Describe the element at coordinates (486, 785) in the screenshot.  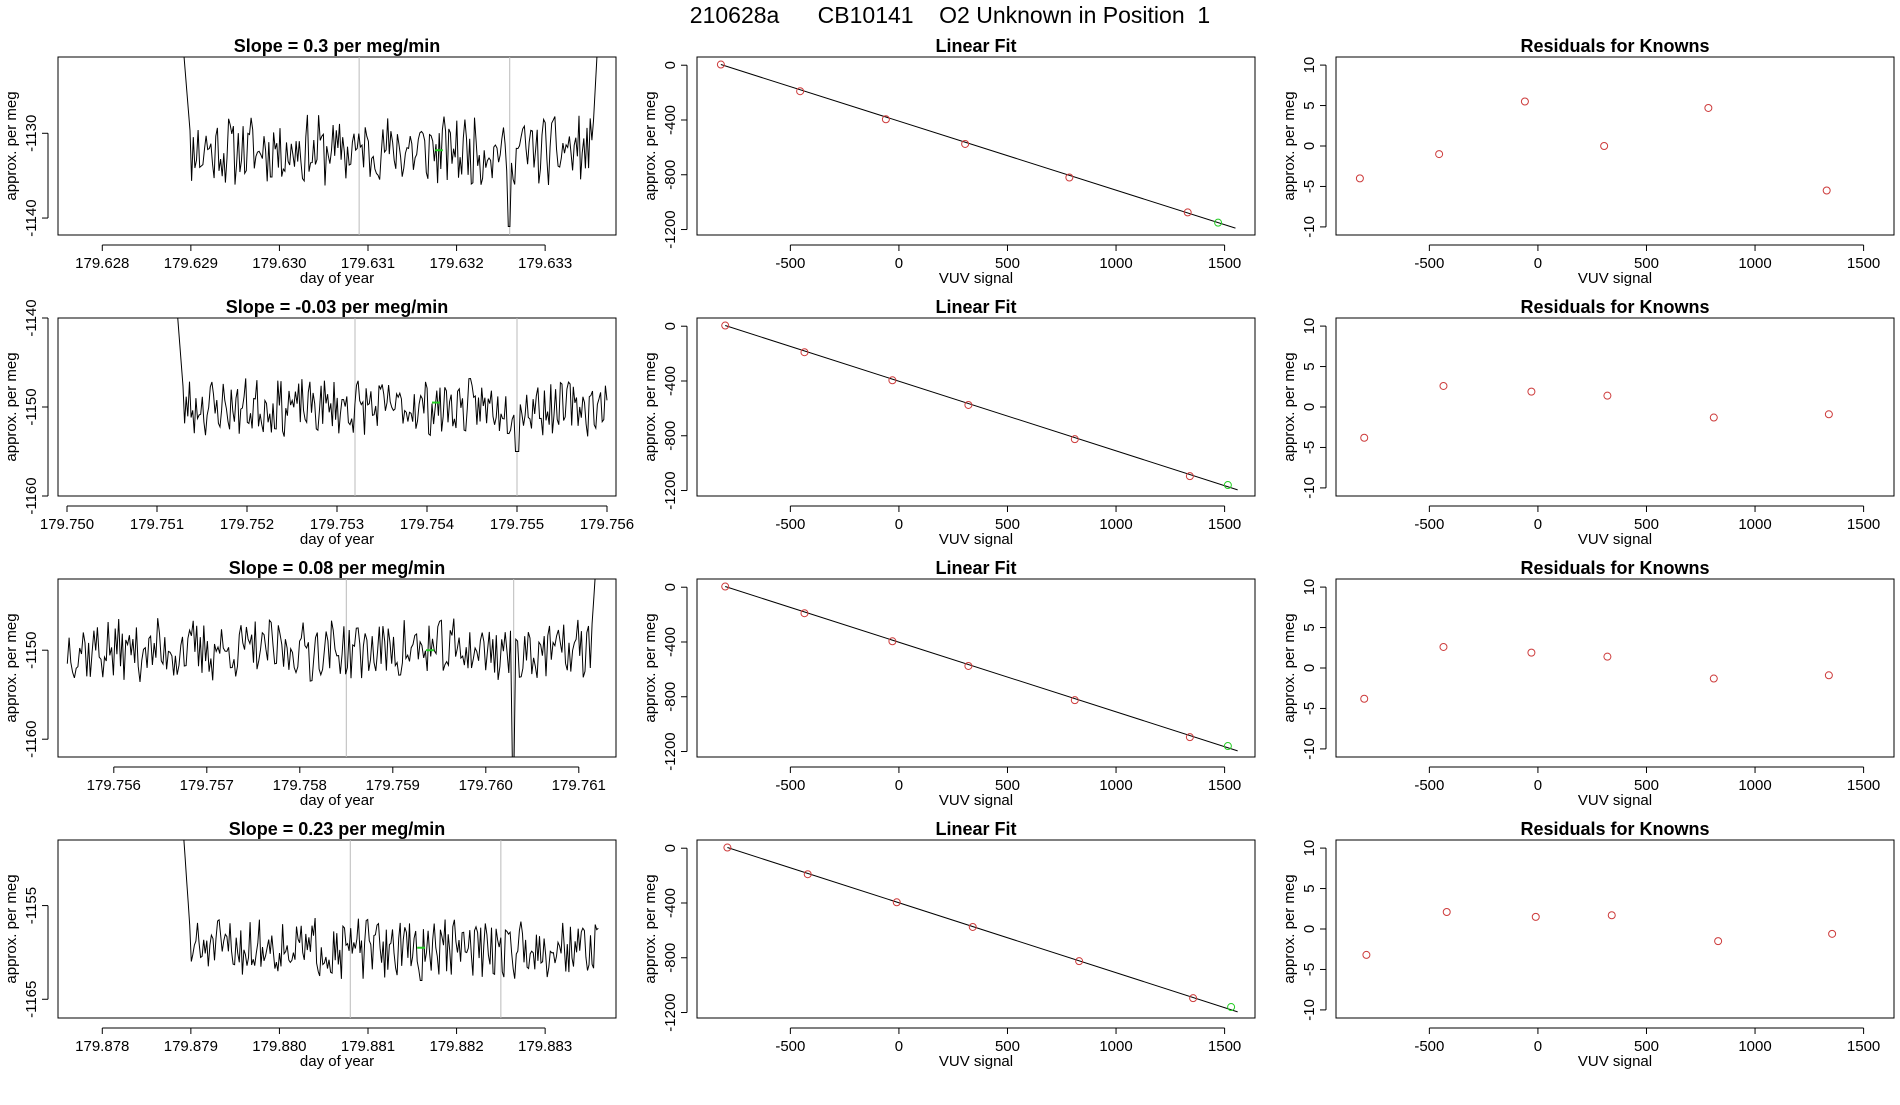
I see `x-tick-label: 179.760` at that location.